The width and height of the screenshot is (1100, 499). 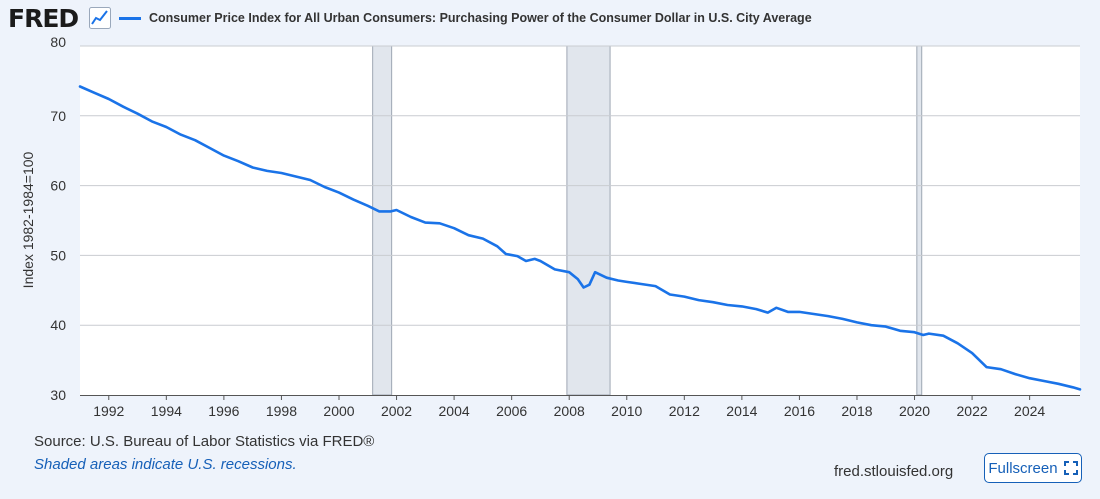 What do you see at coordinates (58, 42) in the screenshot?
I see `y-tick-label-80: 80` at bounding box center [58, 42].